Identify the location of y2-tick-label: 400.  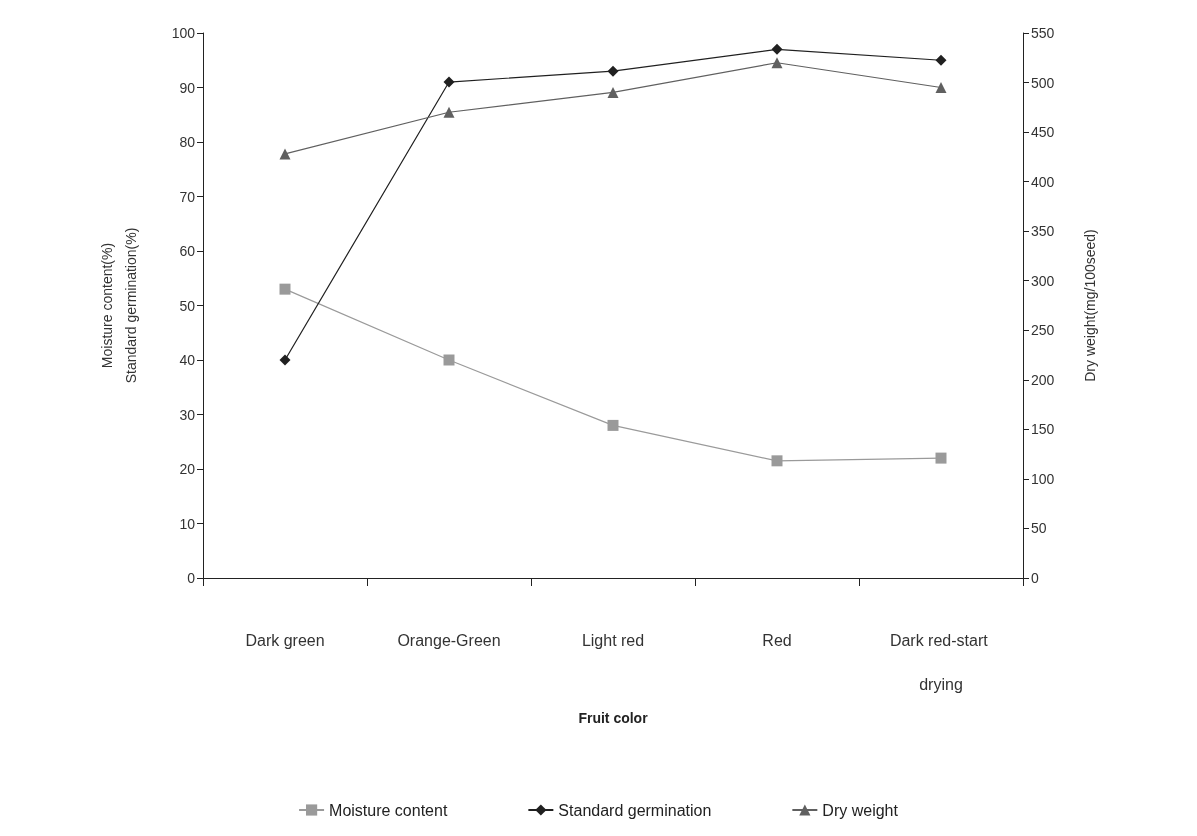
(1043, 181).